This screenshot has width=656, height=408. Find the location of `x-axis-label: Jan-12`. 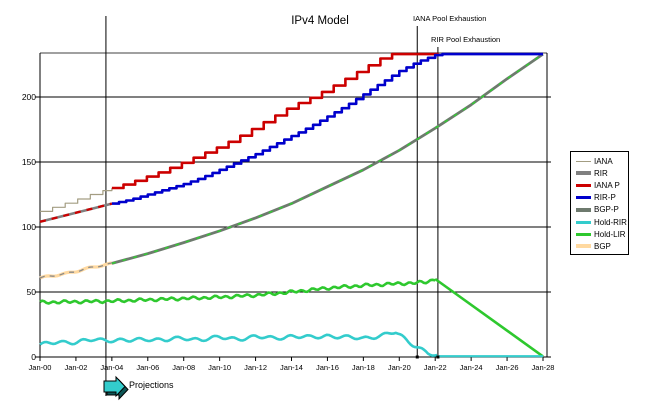

x-axis-label: Jan-12 is located at coordinates (256, 367).